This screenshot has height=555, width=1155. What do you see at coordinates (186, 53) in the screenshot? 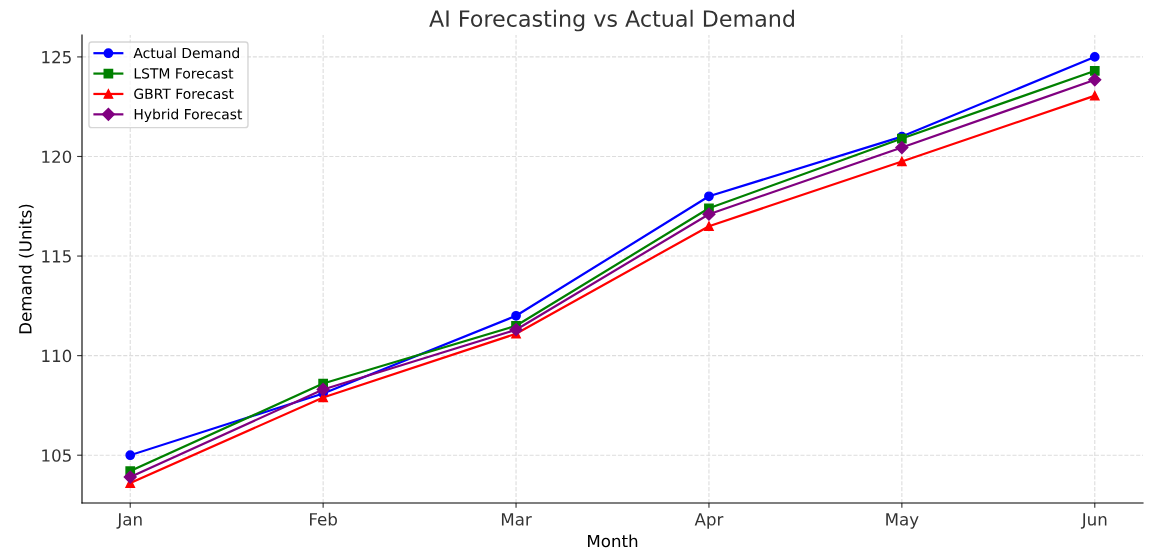
I see `legend-label: Actual Demand` at bounding box center [186, 53].